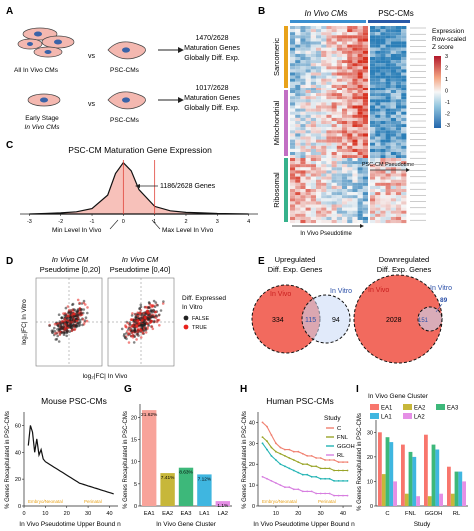 This screenshot has width=474, height=531. What do you see at coordinates (326, 234) in the screenshot?
I see `b-xlabel-invivo: In Vivo Pseudotime` at bounding box center [326, 234].